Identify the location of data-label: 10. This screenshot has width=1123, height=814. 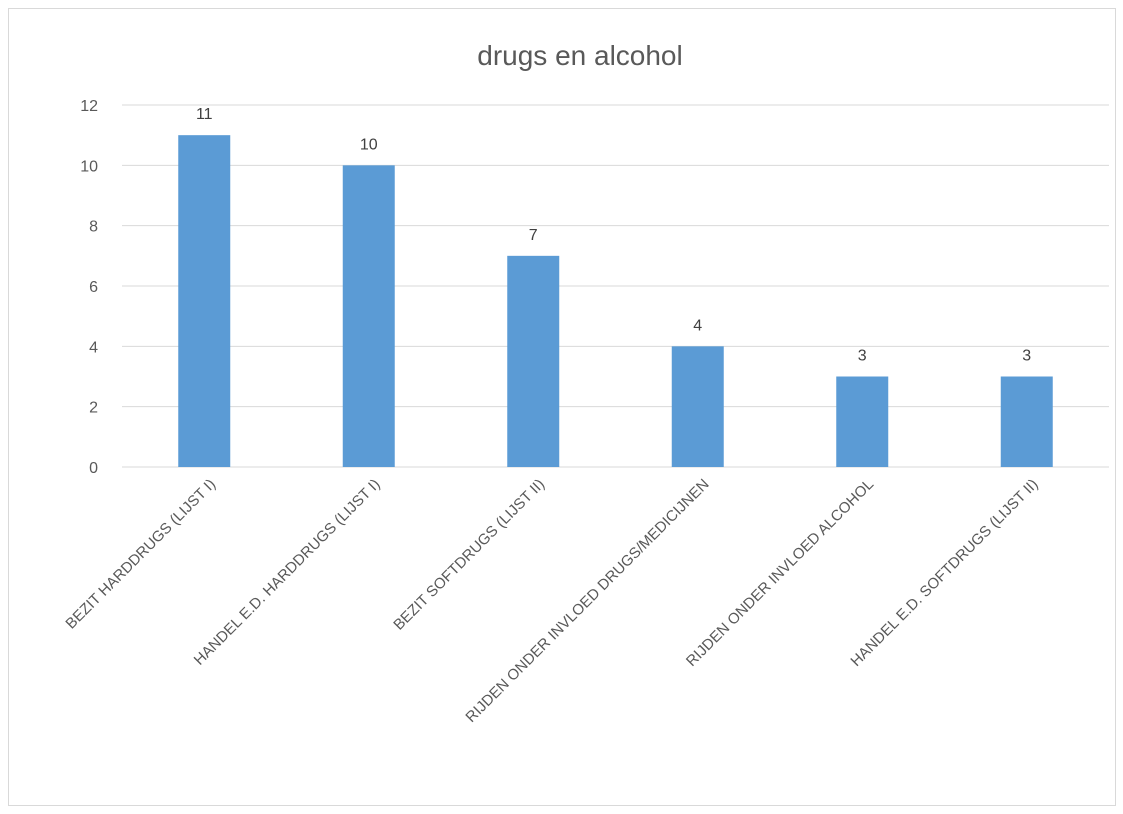
(369, 144).